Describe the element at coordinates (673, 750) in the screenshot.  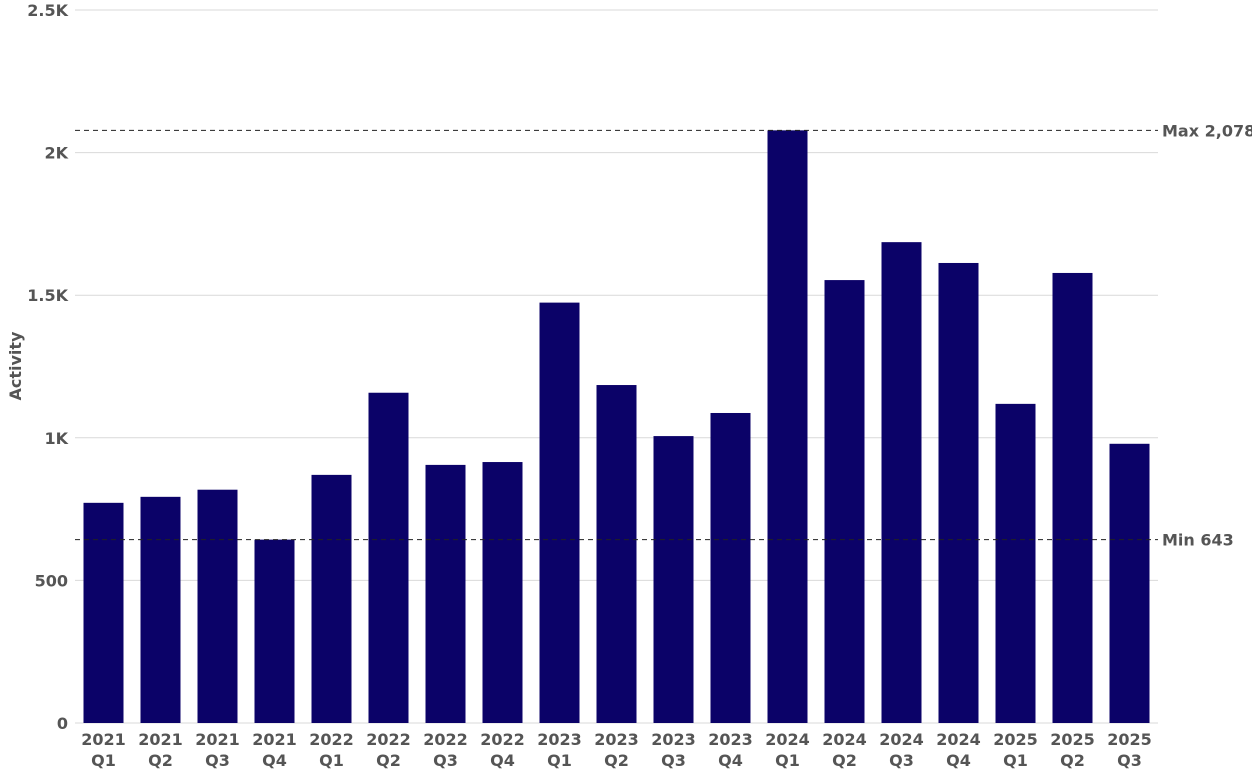
I see `x-tick-label: 2023 Q3` at that location.